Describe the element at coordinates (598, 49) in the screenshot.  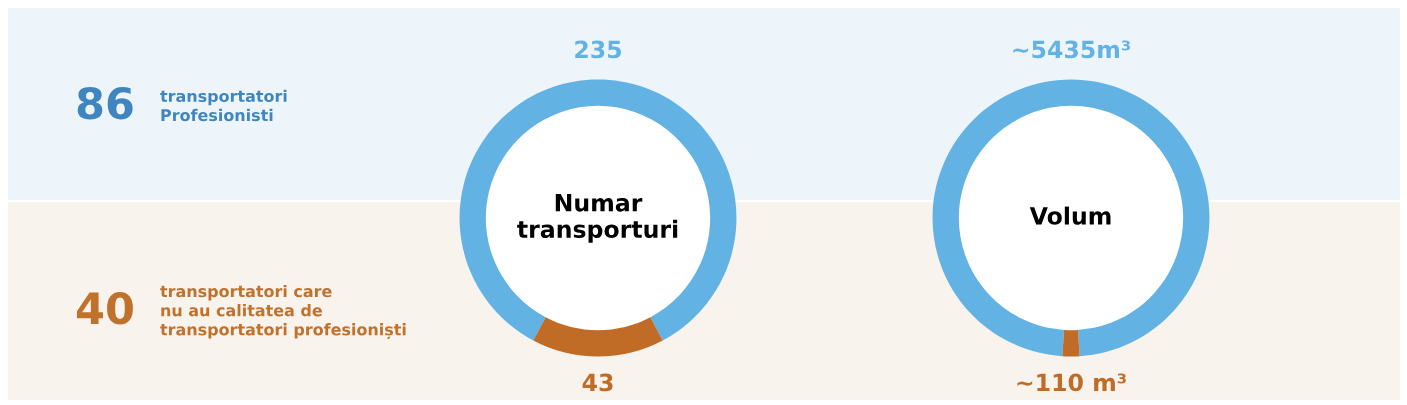
I see `data-label: 235` at that location.